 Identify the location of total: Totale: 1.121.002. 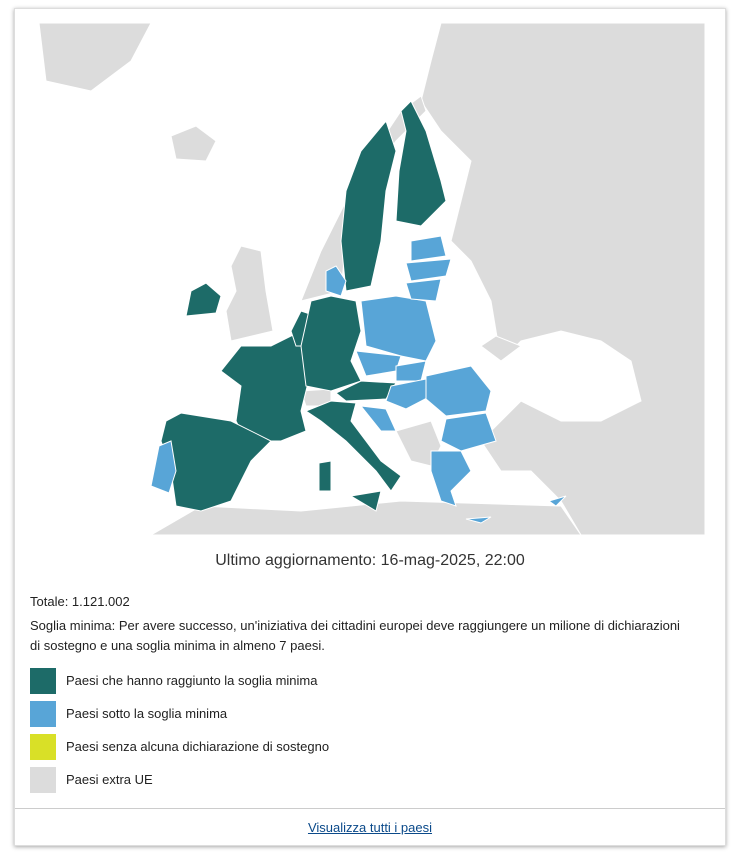
(80, 601).